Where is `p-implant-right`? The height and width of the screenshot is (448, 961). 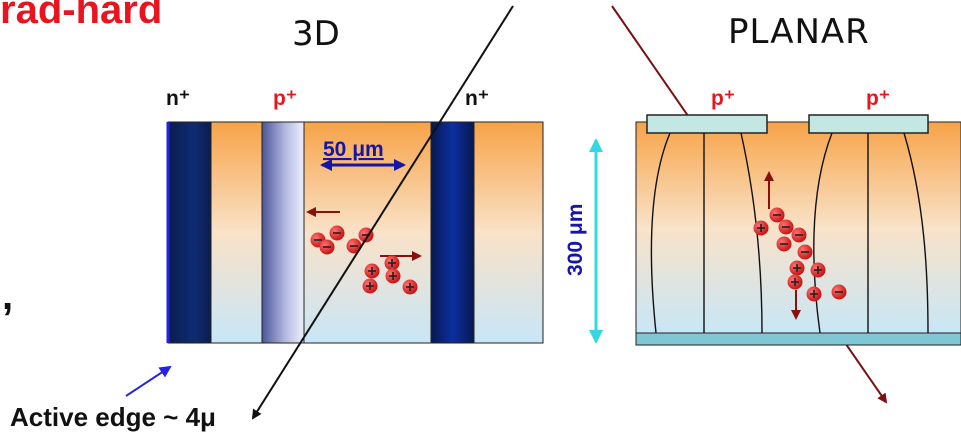 p-implant-right is located at coordinates (868, 124).